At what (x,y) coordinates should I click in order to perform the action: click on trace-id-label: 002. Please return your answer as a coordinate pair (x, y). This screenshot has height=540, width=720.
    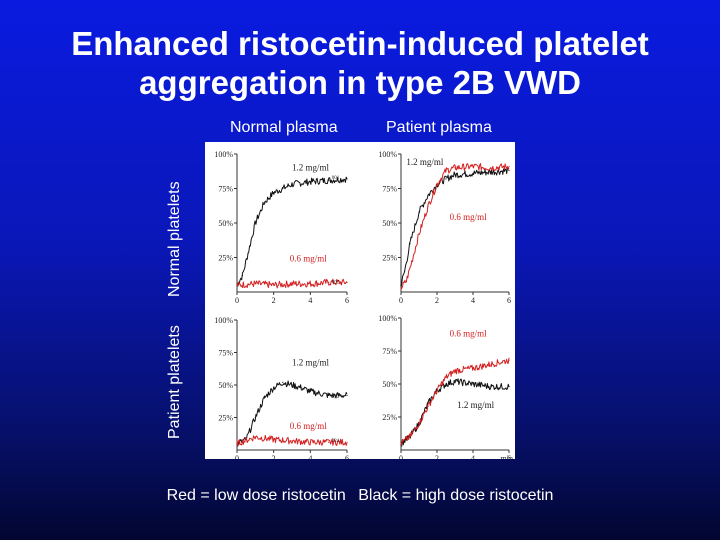
    Looking at the image, I should click on (336, 283).